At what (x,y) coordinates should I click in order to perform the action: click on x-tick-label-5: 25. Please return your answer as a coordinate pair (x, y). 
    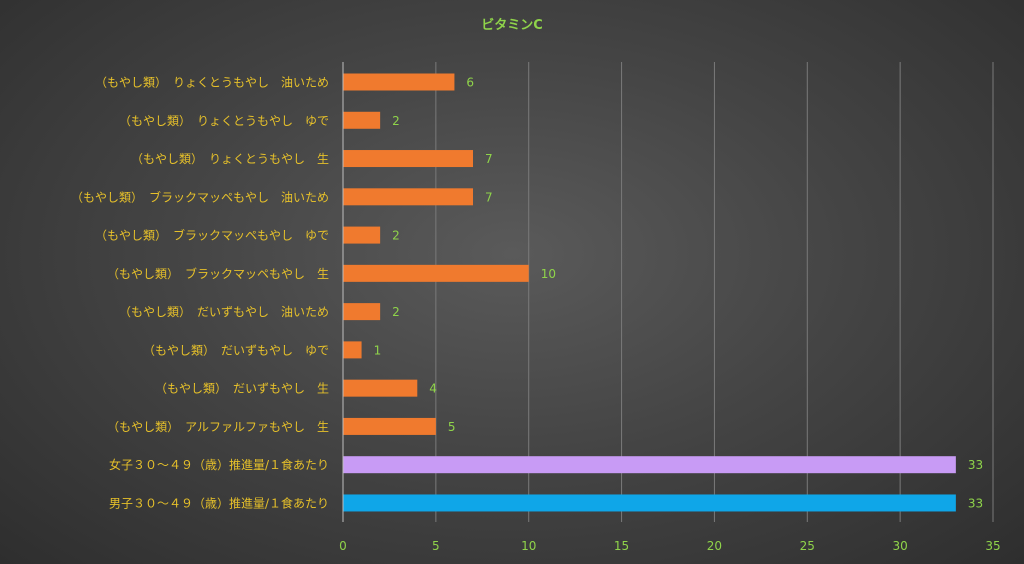
    Looking at the image, I should click on (807, 546).